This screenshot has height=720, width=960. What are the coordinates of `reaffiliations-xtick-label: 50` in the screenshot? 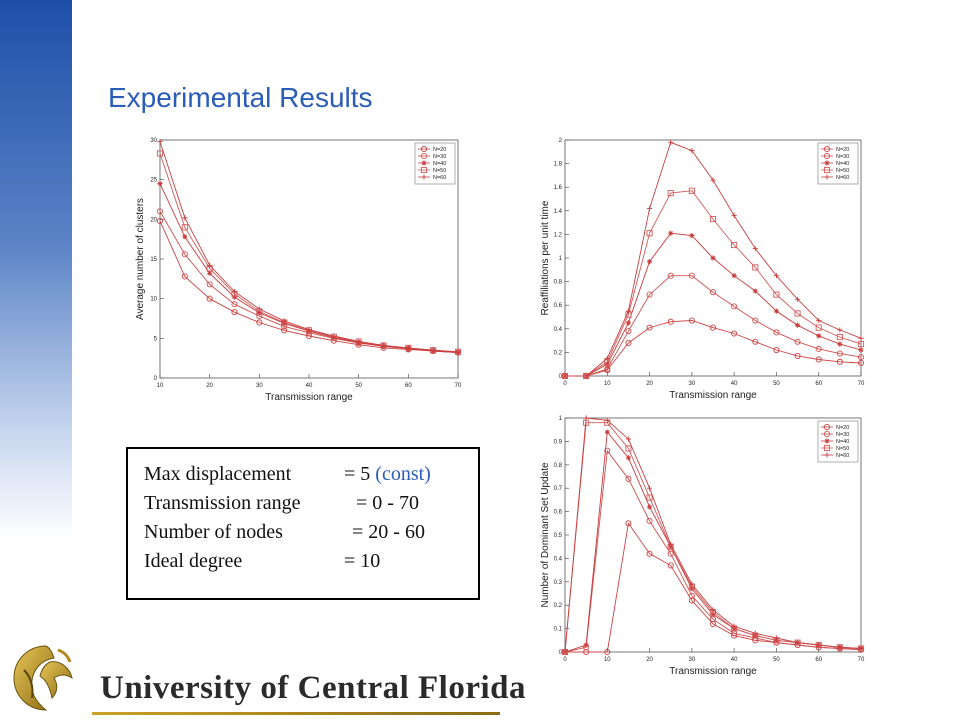 It's located at (776, 384).